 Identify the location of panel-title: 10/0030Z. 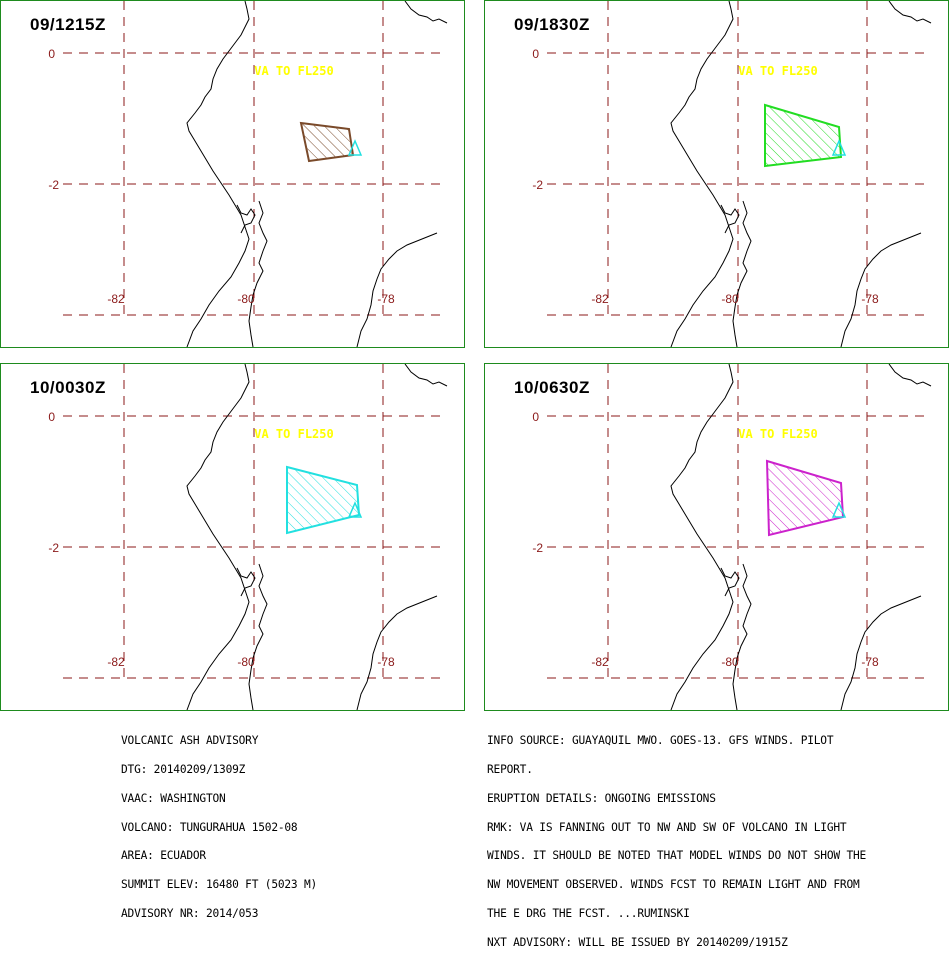
(68, 387).